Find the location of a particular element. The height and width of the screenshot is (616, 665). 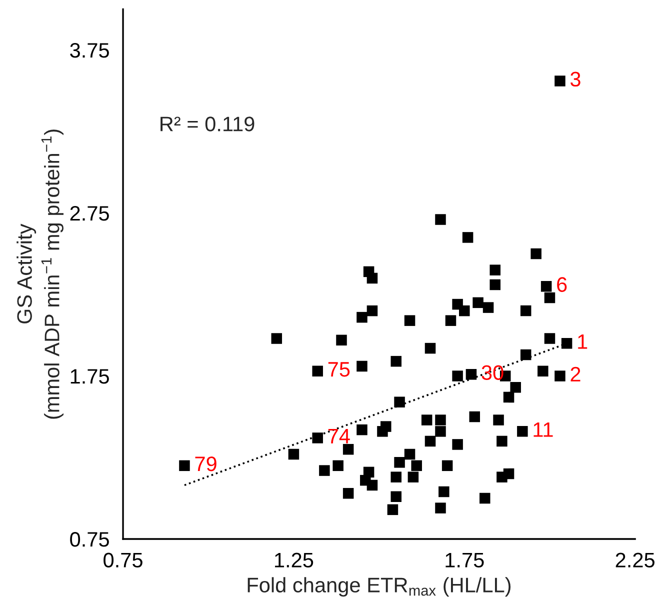

x-tick-label: 1.25 is located at coordinates (294, 560).